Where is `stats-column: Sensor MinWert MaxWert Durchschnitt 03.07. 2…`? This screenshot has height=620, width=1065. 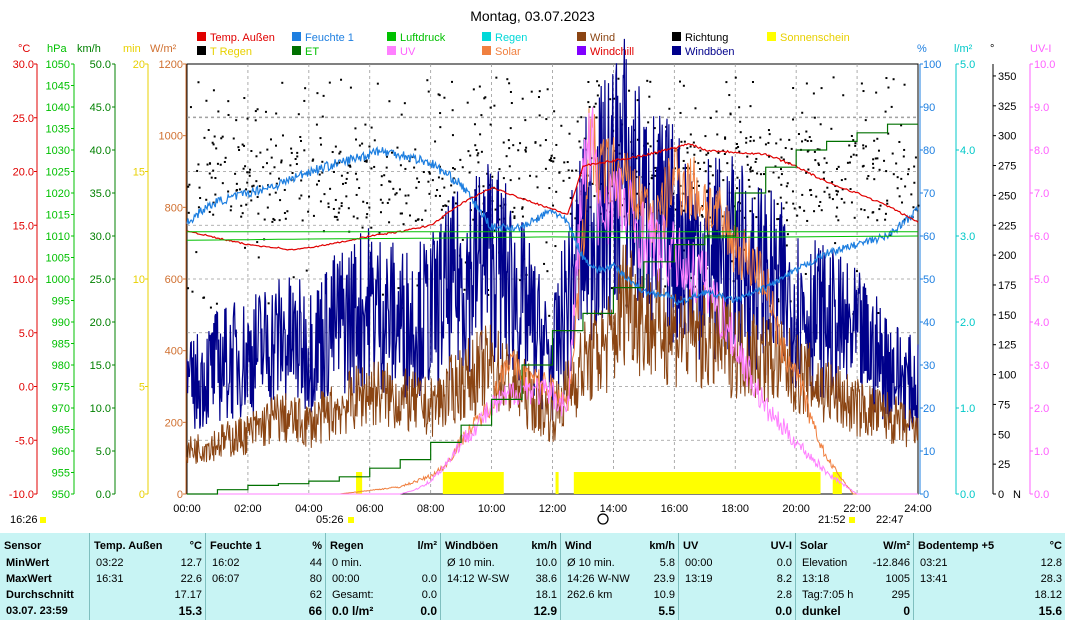 stats-column: Sensor MinWert MaxWert Durchschnitt 03.07. 2… is located at coordinates (44, 576).